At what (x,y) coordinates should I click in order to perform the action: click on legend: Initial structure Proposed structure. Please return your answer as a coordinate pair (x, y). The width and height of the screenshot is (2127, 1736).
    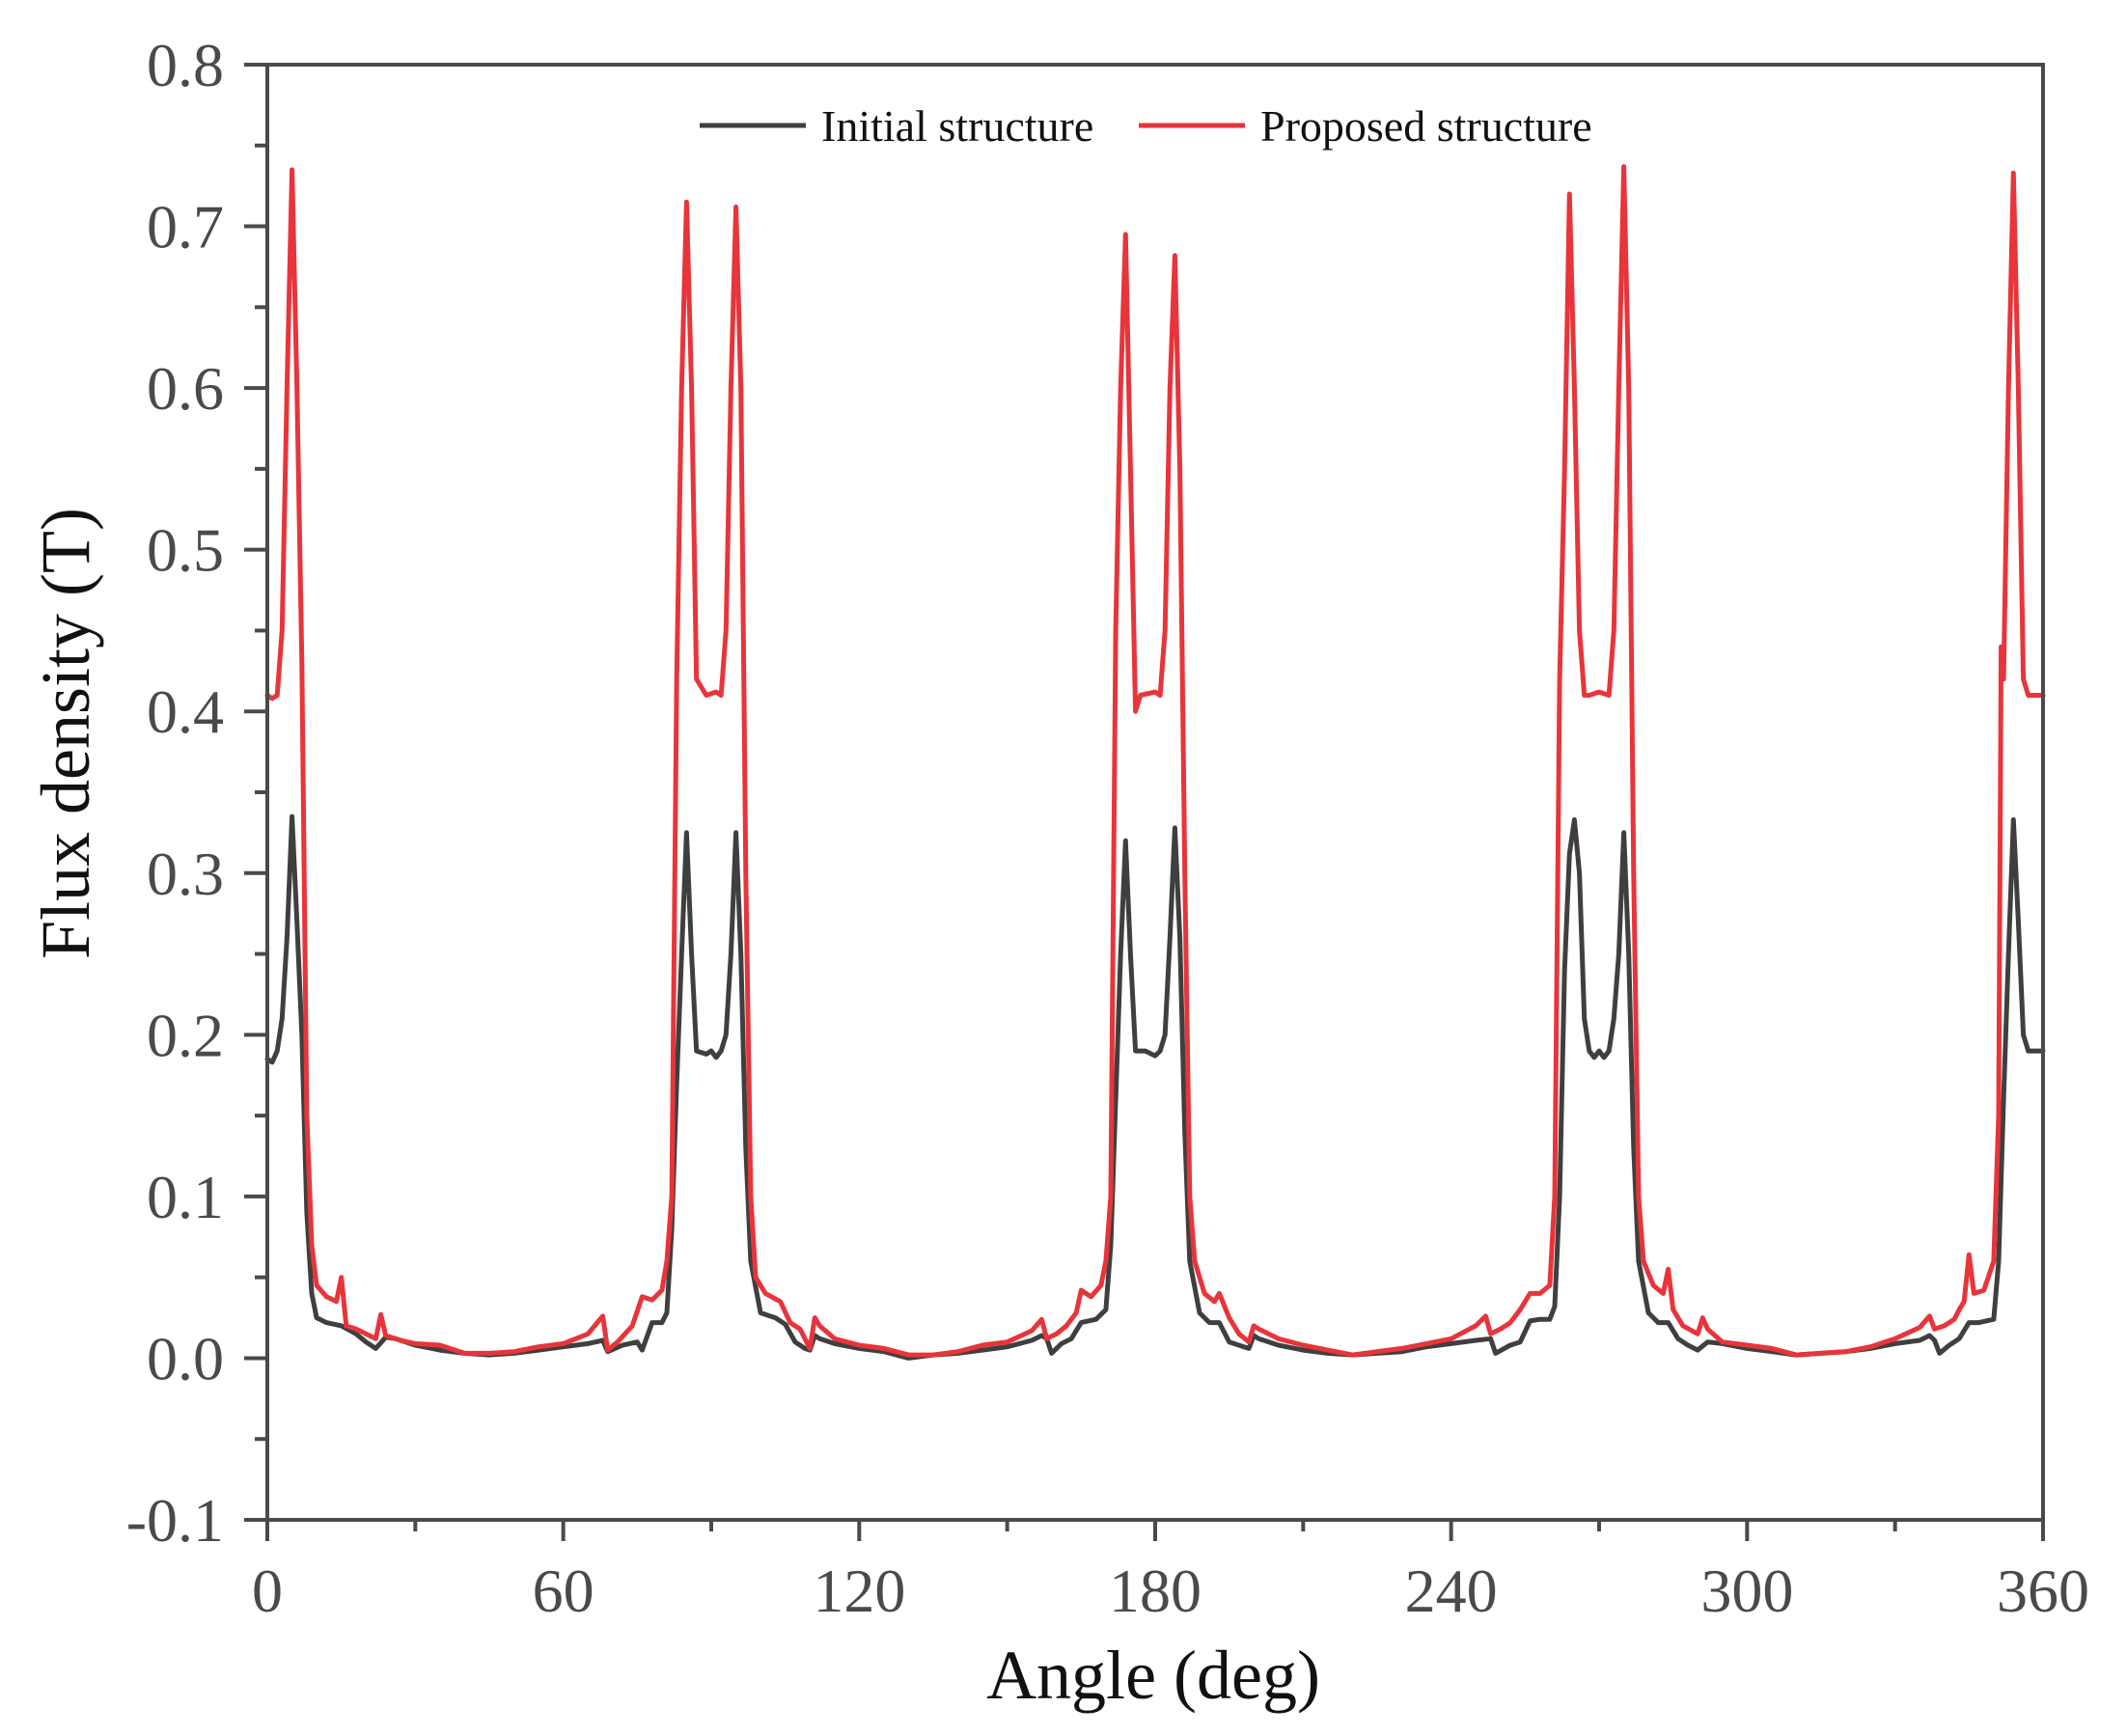
    Looking at the image, I should click on (1146, 126).